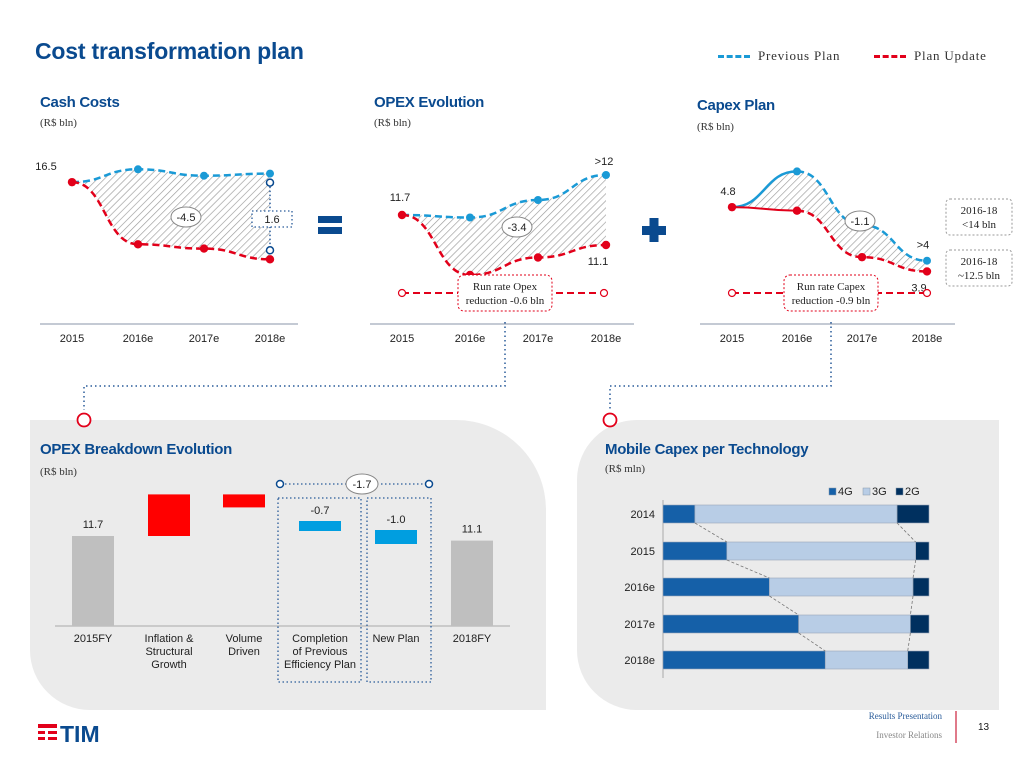  I want to click on delta-label: 1.6, so click(271, 220).